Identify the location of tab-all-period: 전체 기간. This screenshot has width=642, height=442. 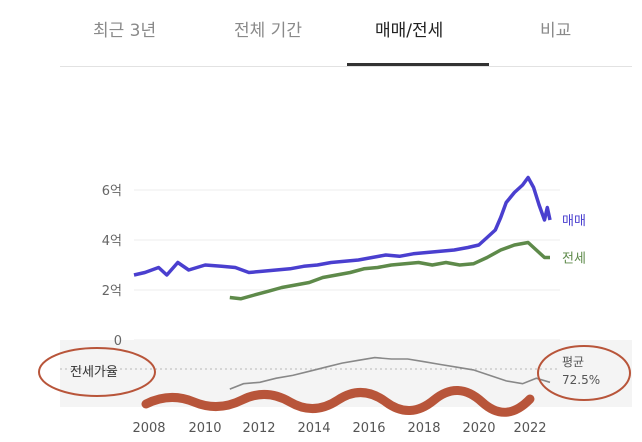
(268, 31).